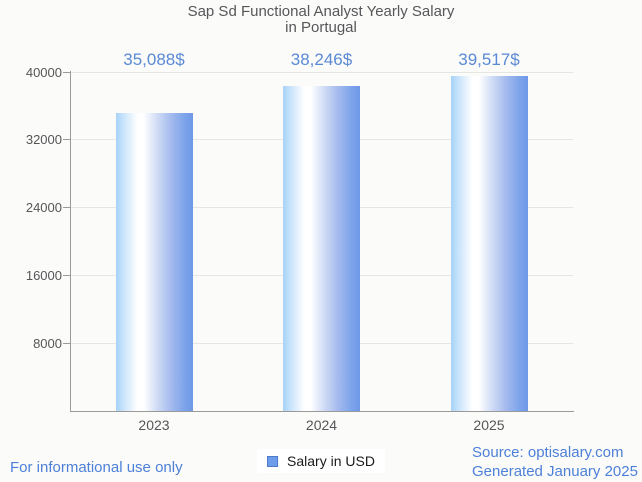 This screenshot has height=482, width=642. I want to click on disclaimer-text: For informational use only, so click(96, 467).